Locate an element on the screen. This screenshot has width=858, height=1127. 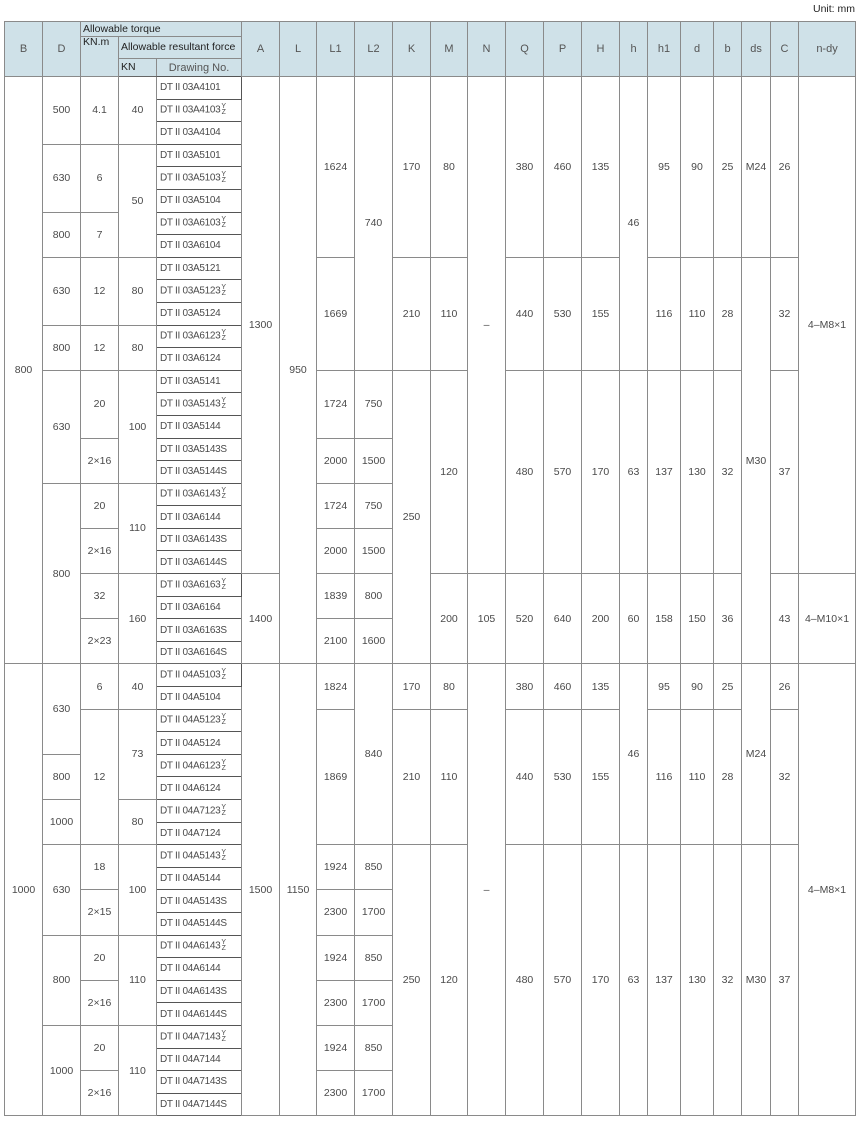
cell-drawing-no: DT II 03A6103 Y Z is located at coordinates (199, 223).